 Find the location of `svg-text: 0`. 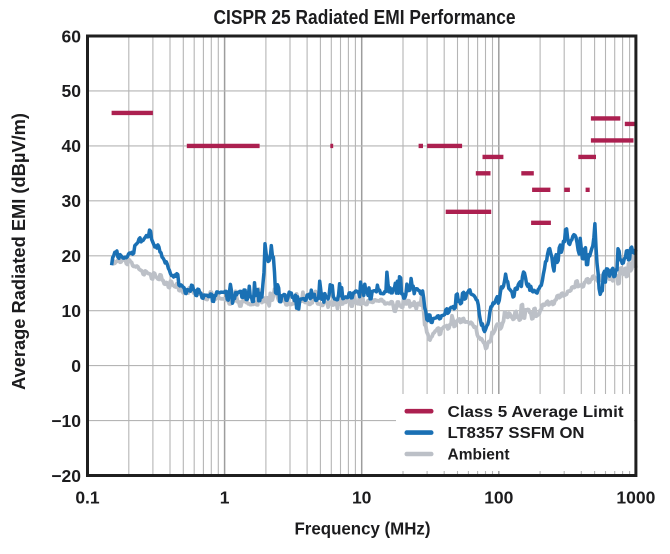

svg-text: 0 is located at coordinates (76, 366).